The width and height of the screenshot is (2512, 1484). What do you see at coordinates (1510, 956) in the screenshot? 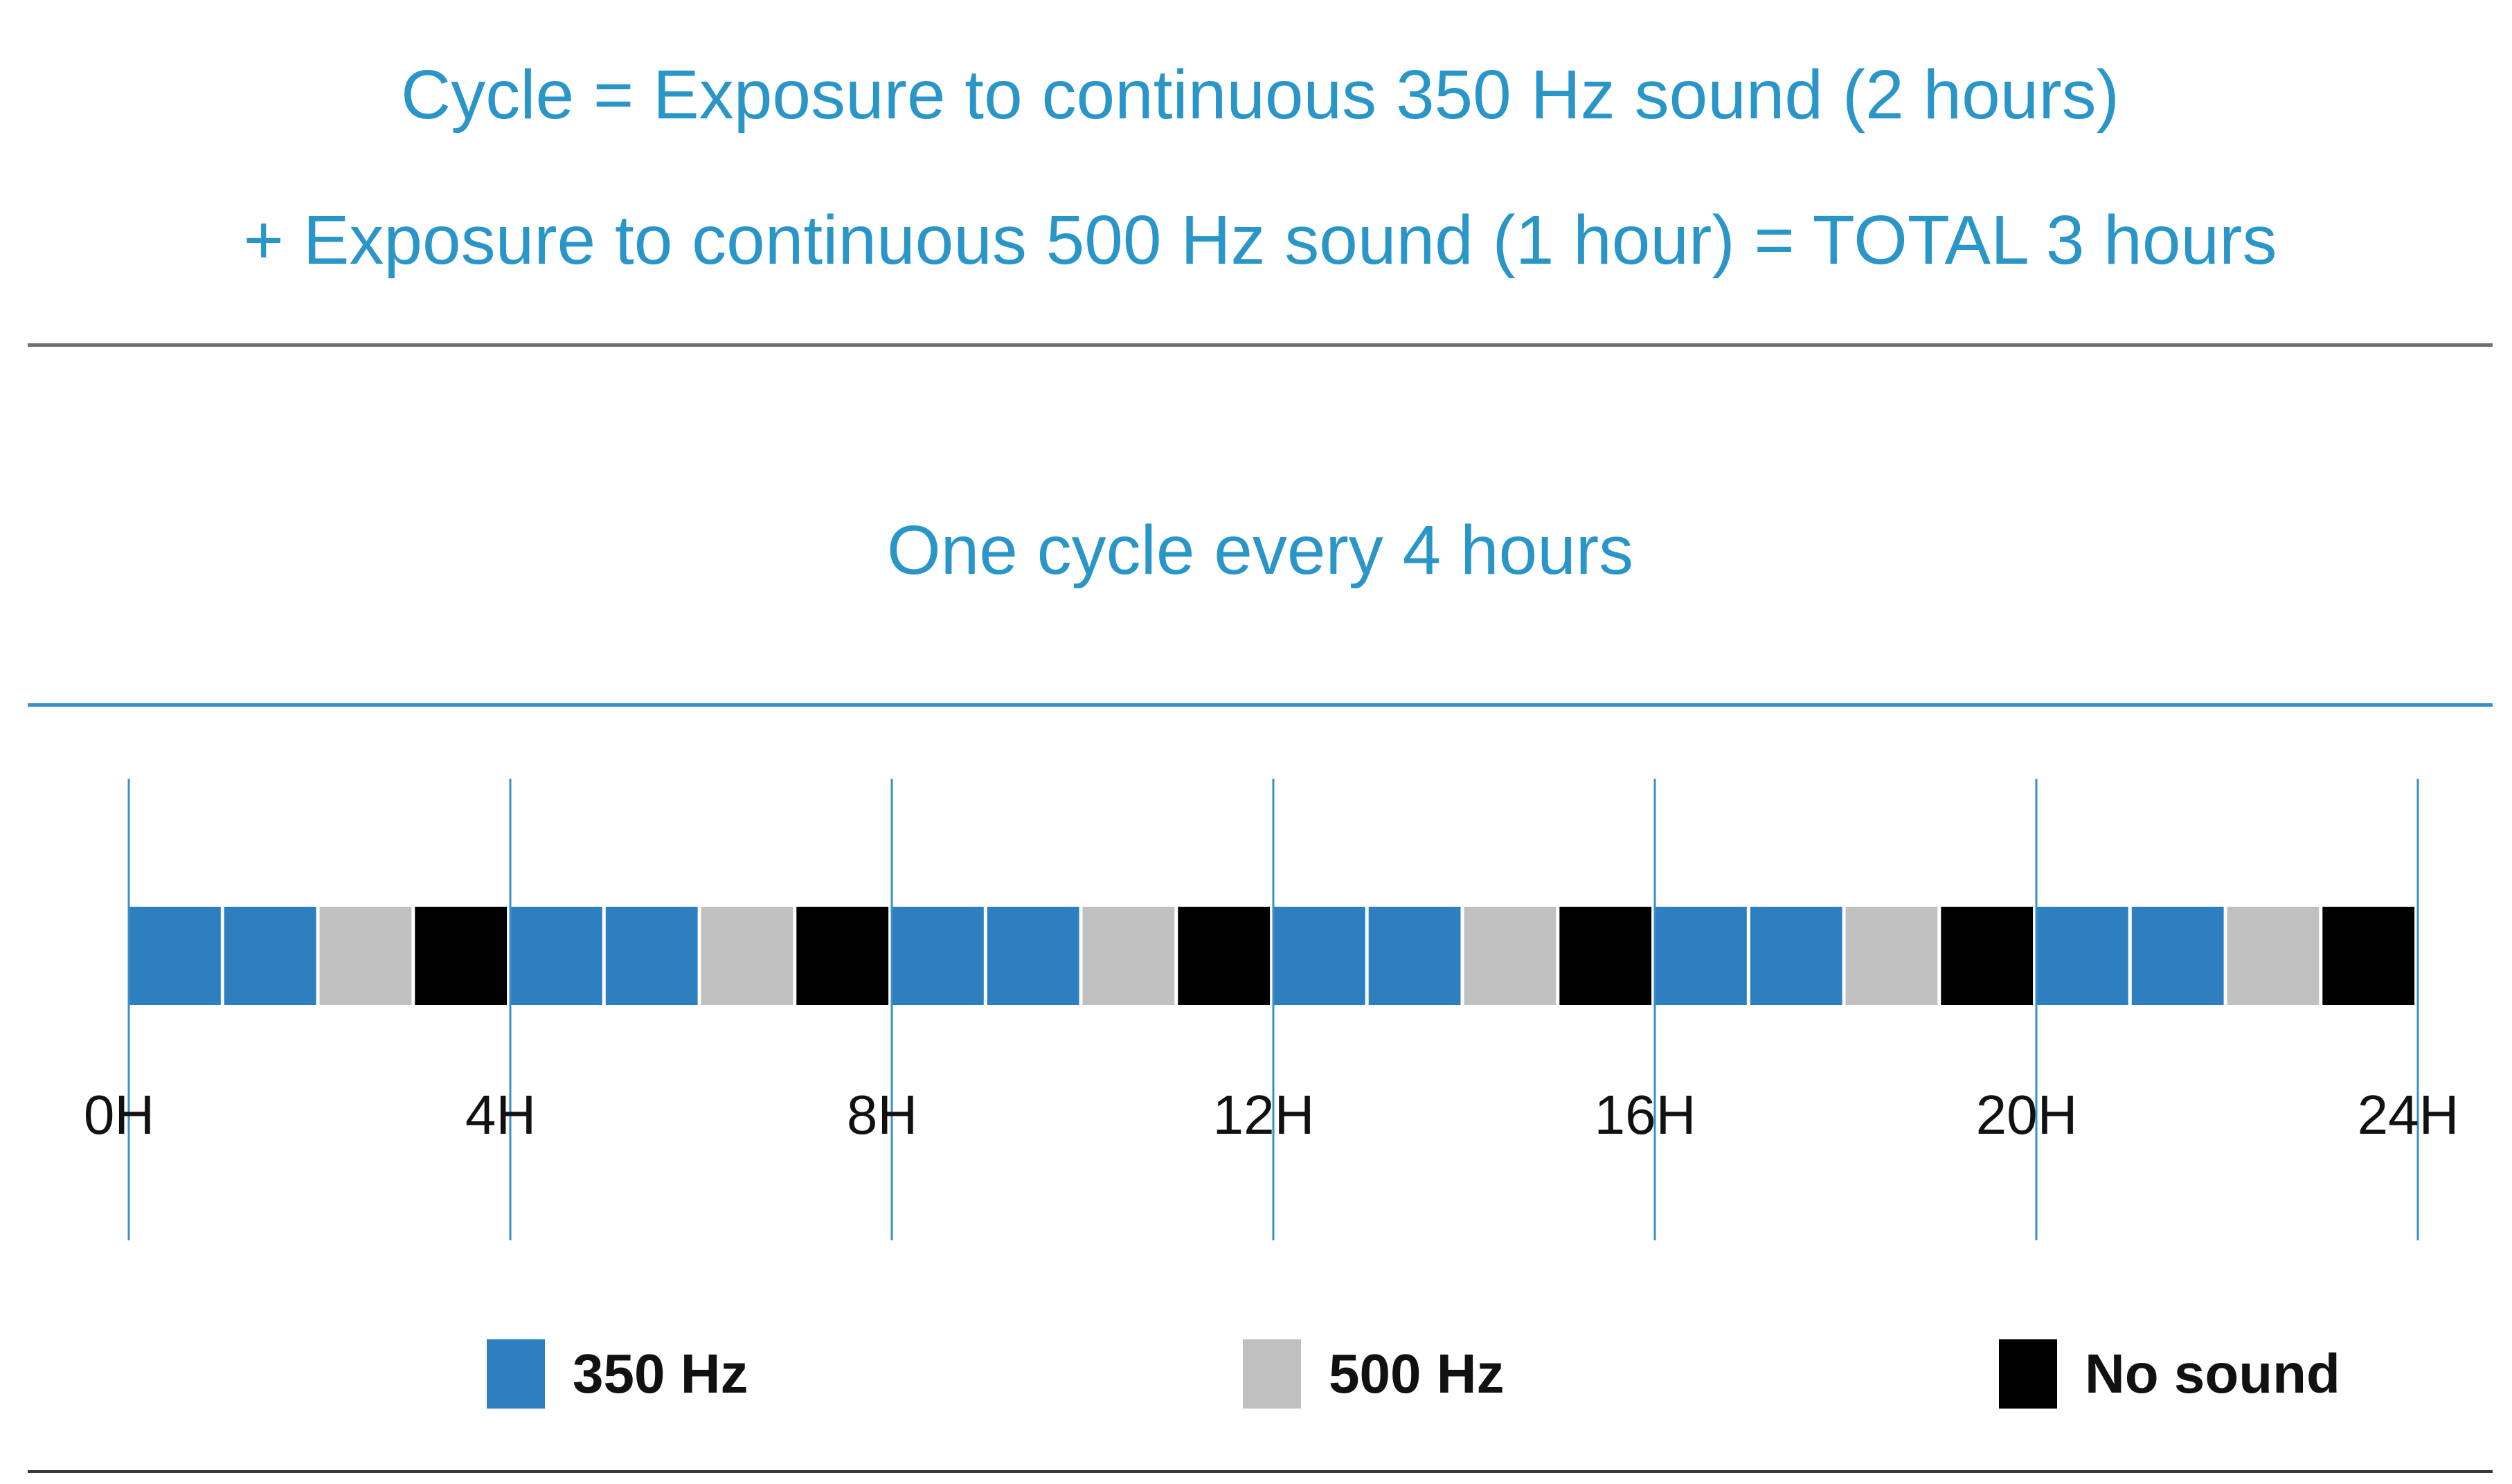
I see `hour-segment-14-hz500` at bounding box center [1510, 956].